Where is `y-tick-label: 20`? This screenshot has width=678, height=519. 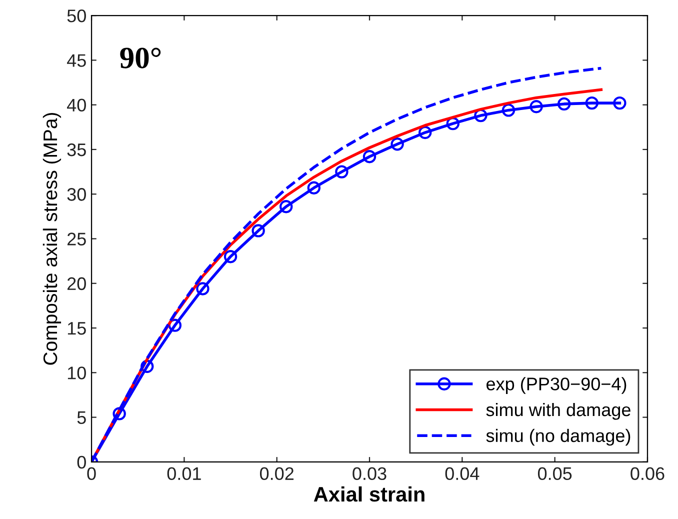
y-tick-label: 20 is located at coordinates (76, 283).